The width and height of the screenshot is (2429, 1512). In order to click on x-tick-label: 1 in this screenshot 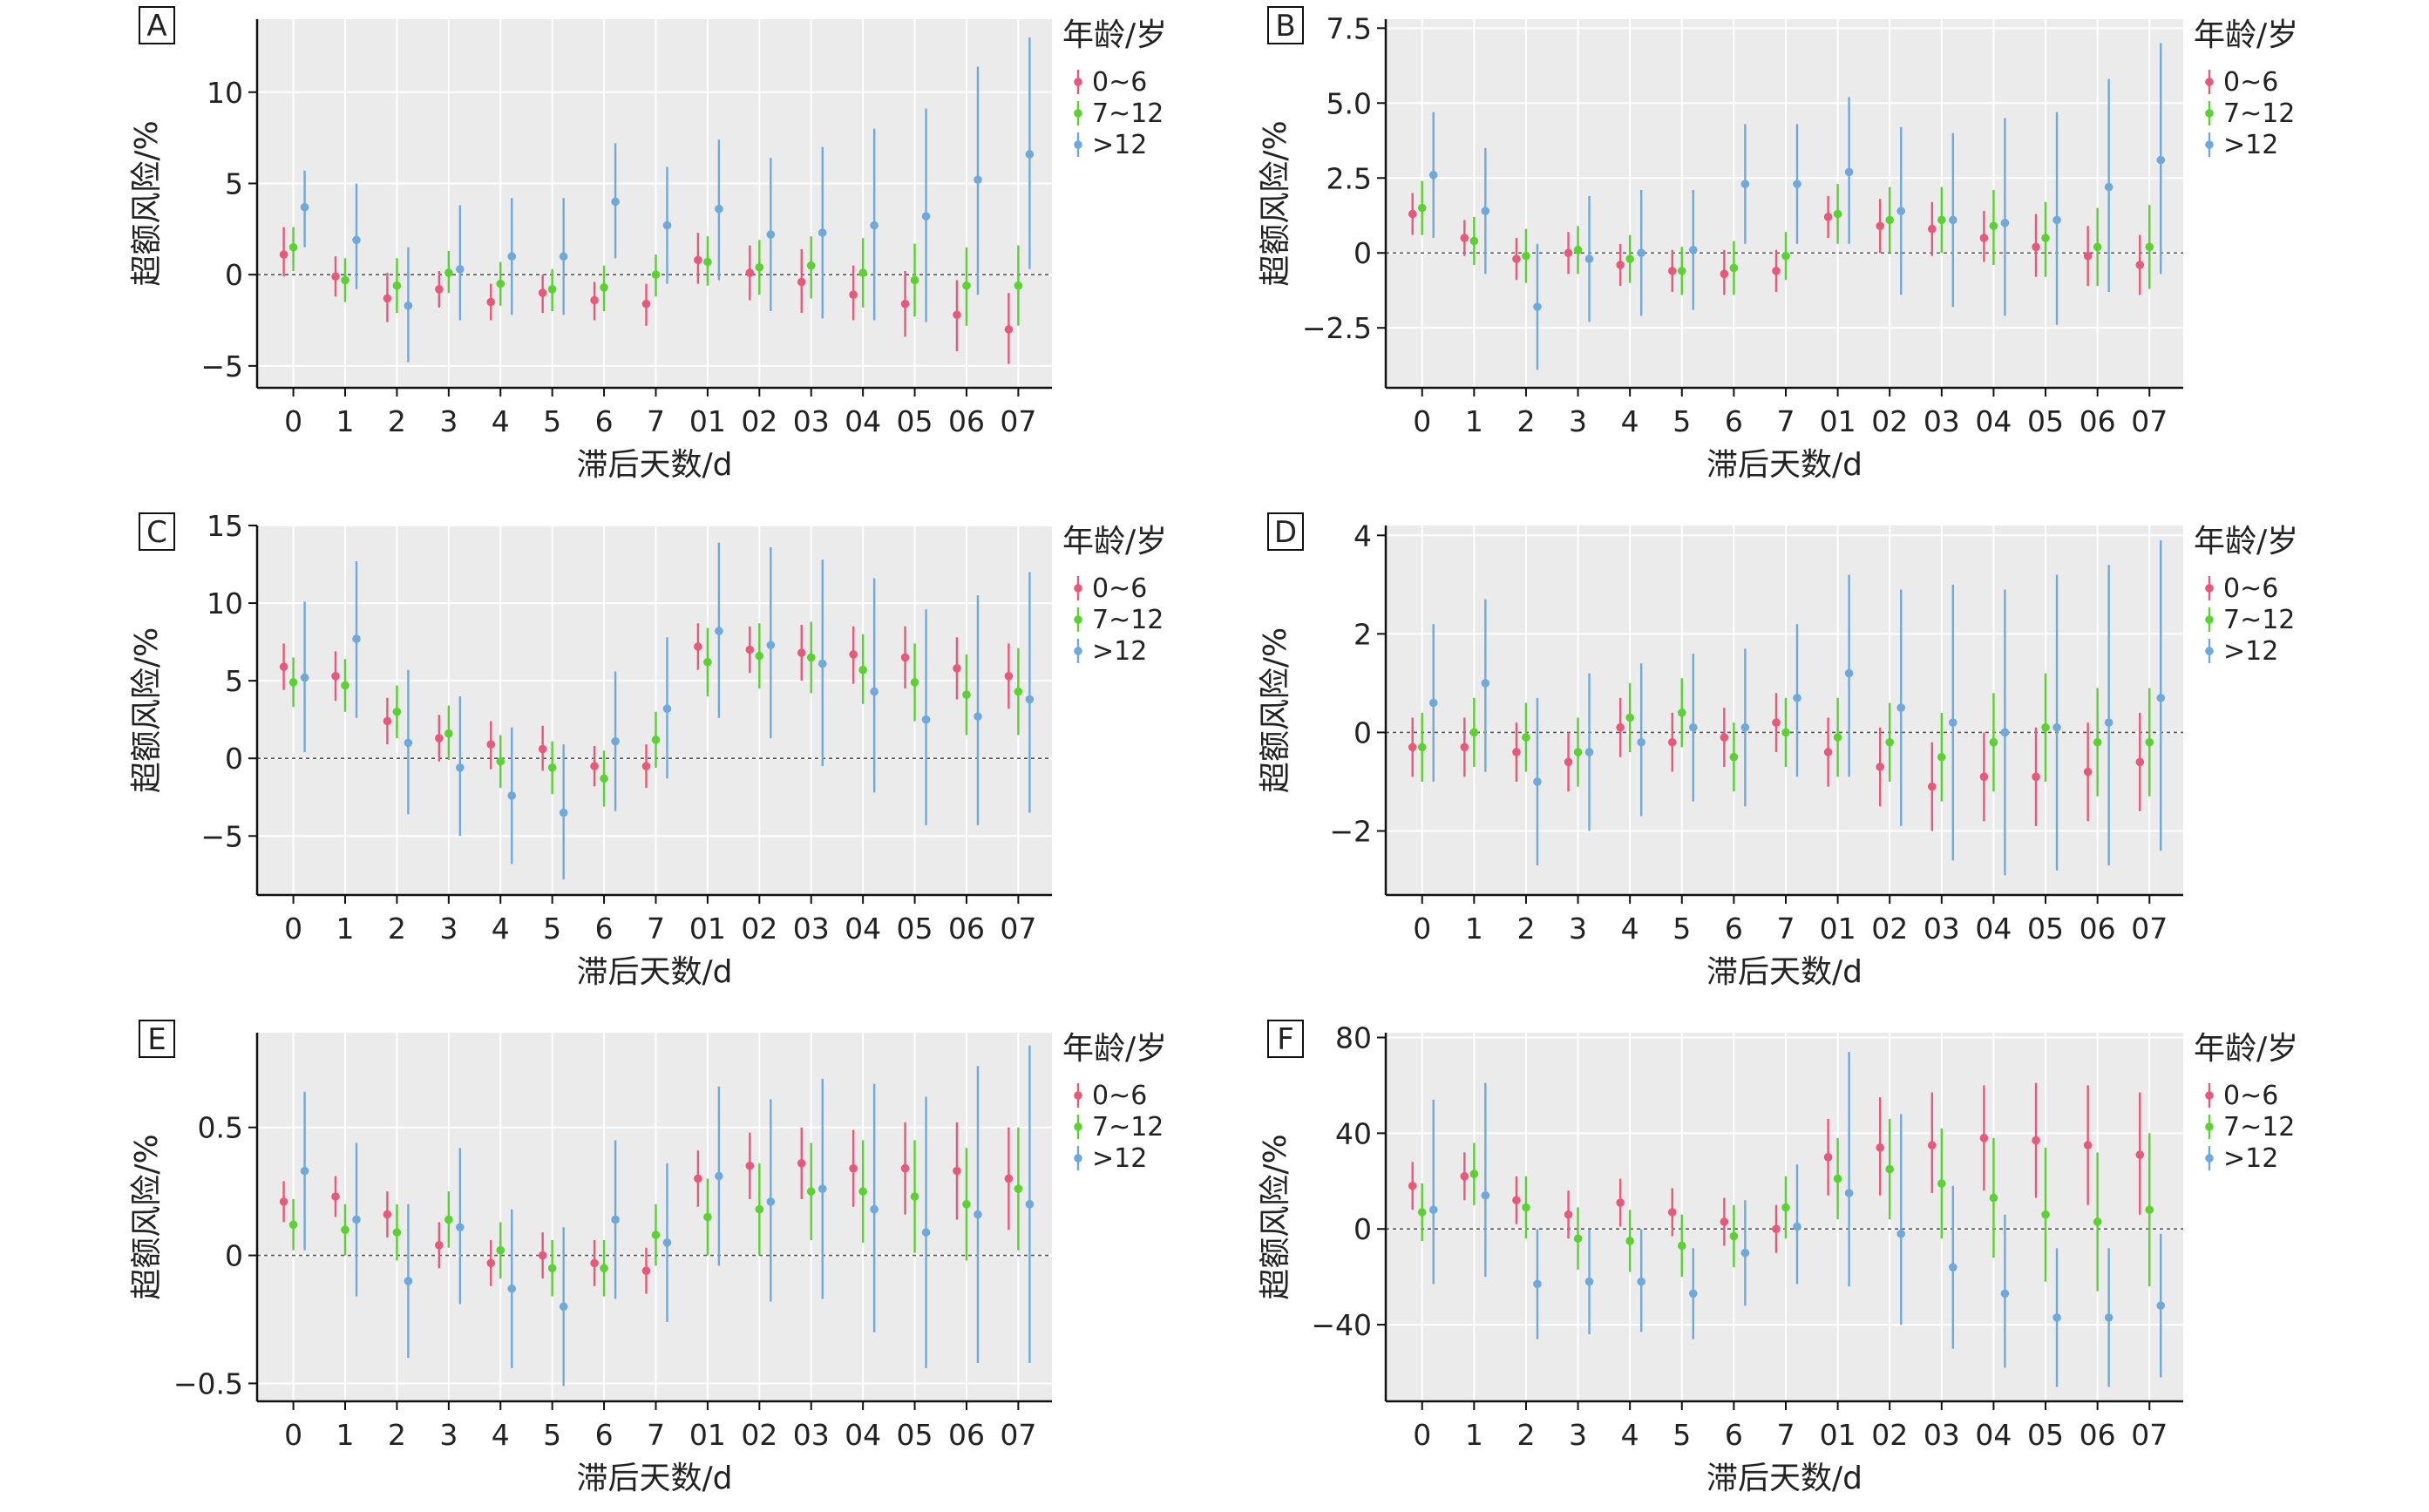, I will do `click(345, 929)`.